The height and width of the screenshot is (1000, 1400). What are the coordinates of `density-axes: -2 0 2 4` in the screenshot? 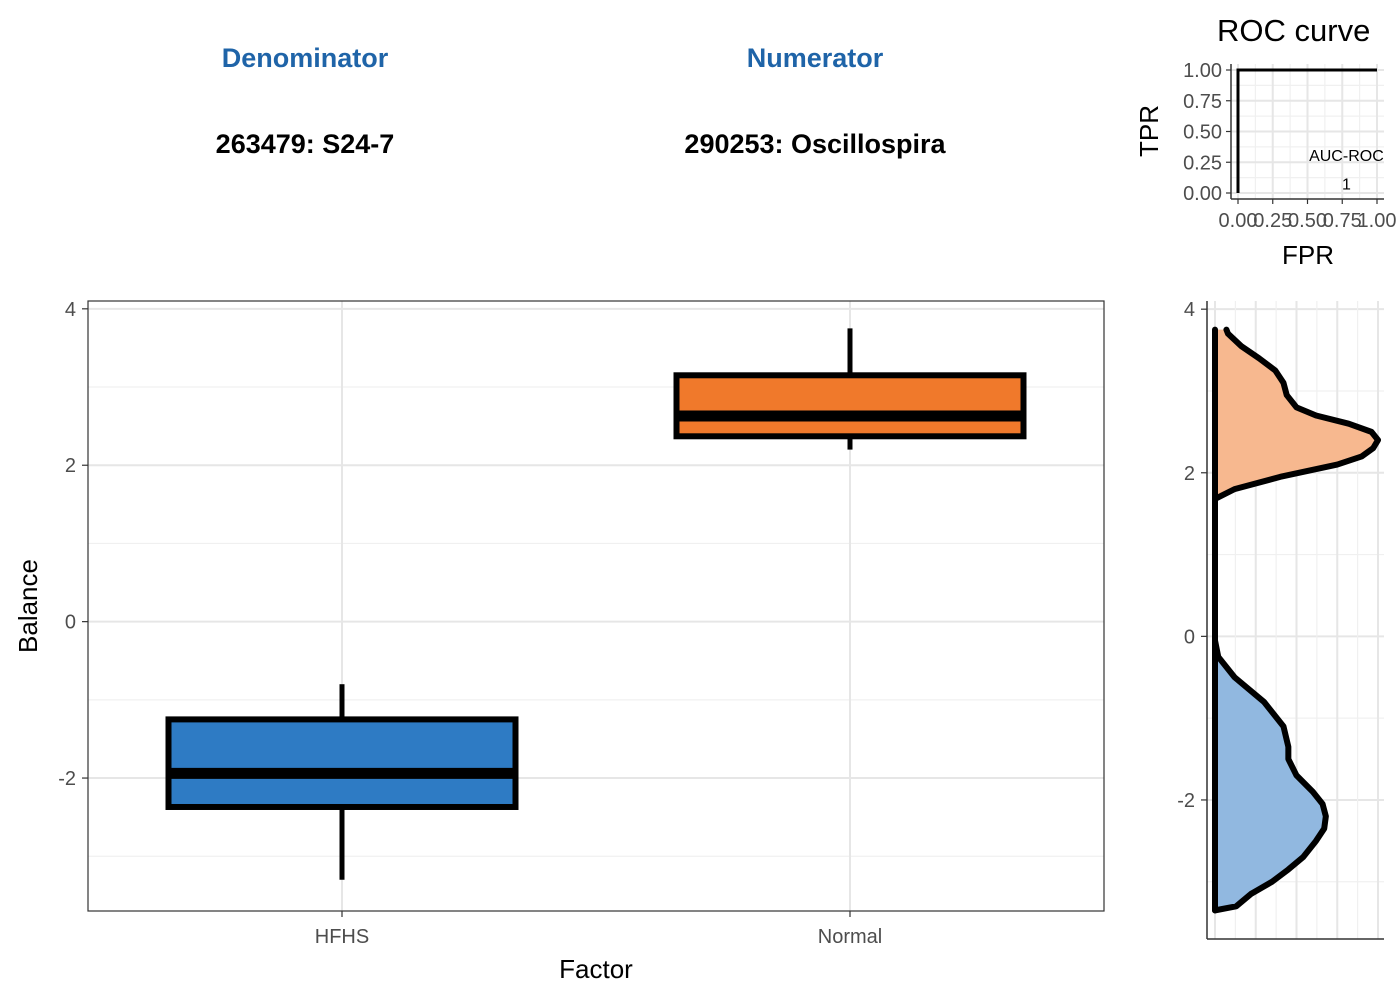 It's located at (1280, 619).